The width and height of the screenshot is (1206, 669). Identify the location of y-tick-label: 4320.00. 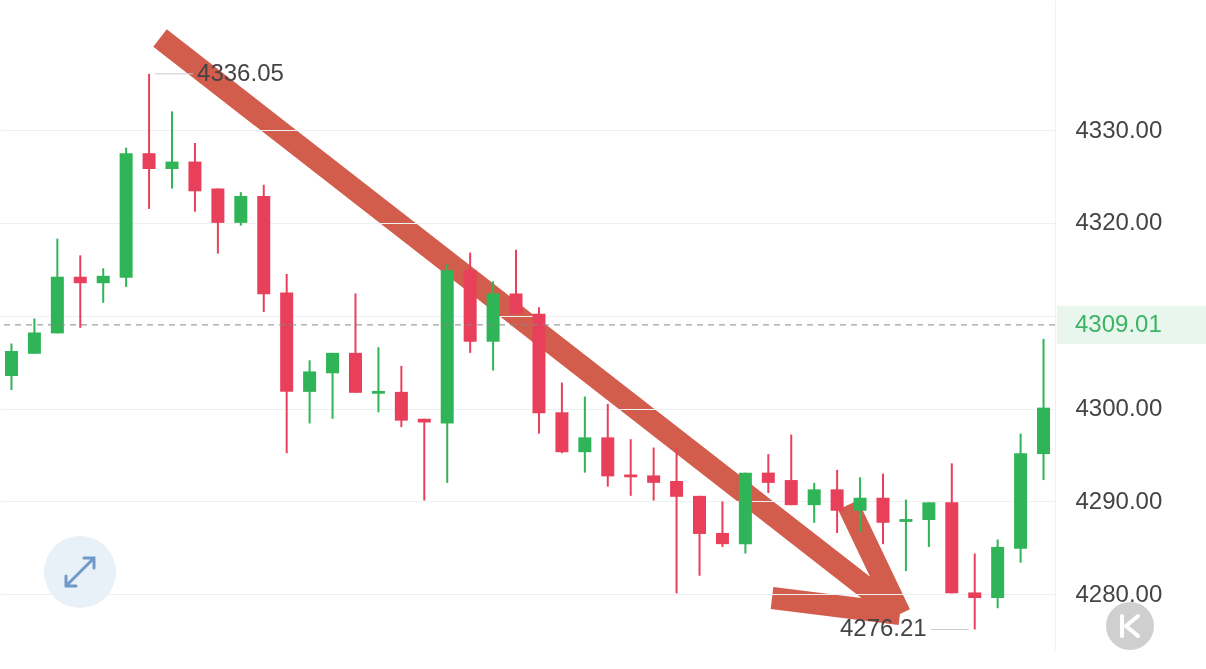
(1119, 222).